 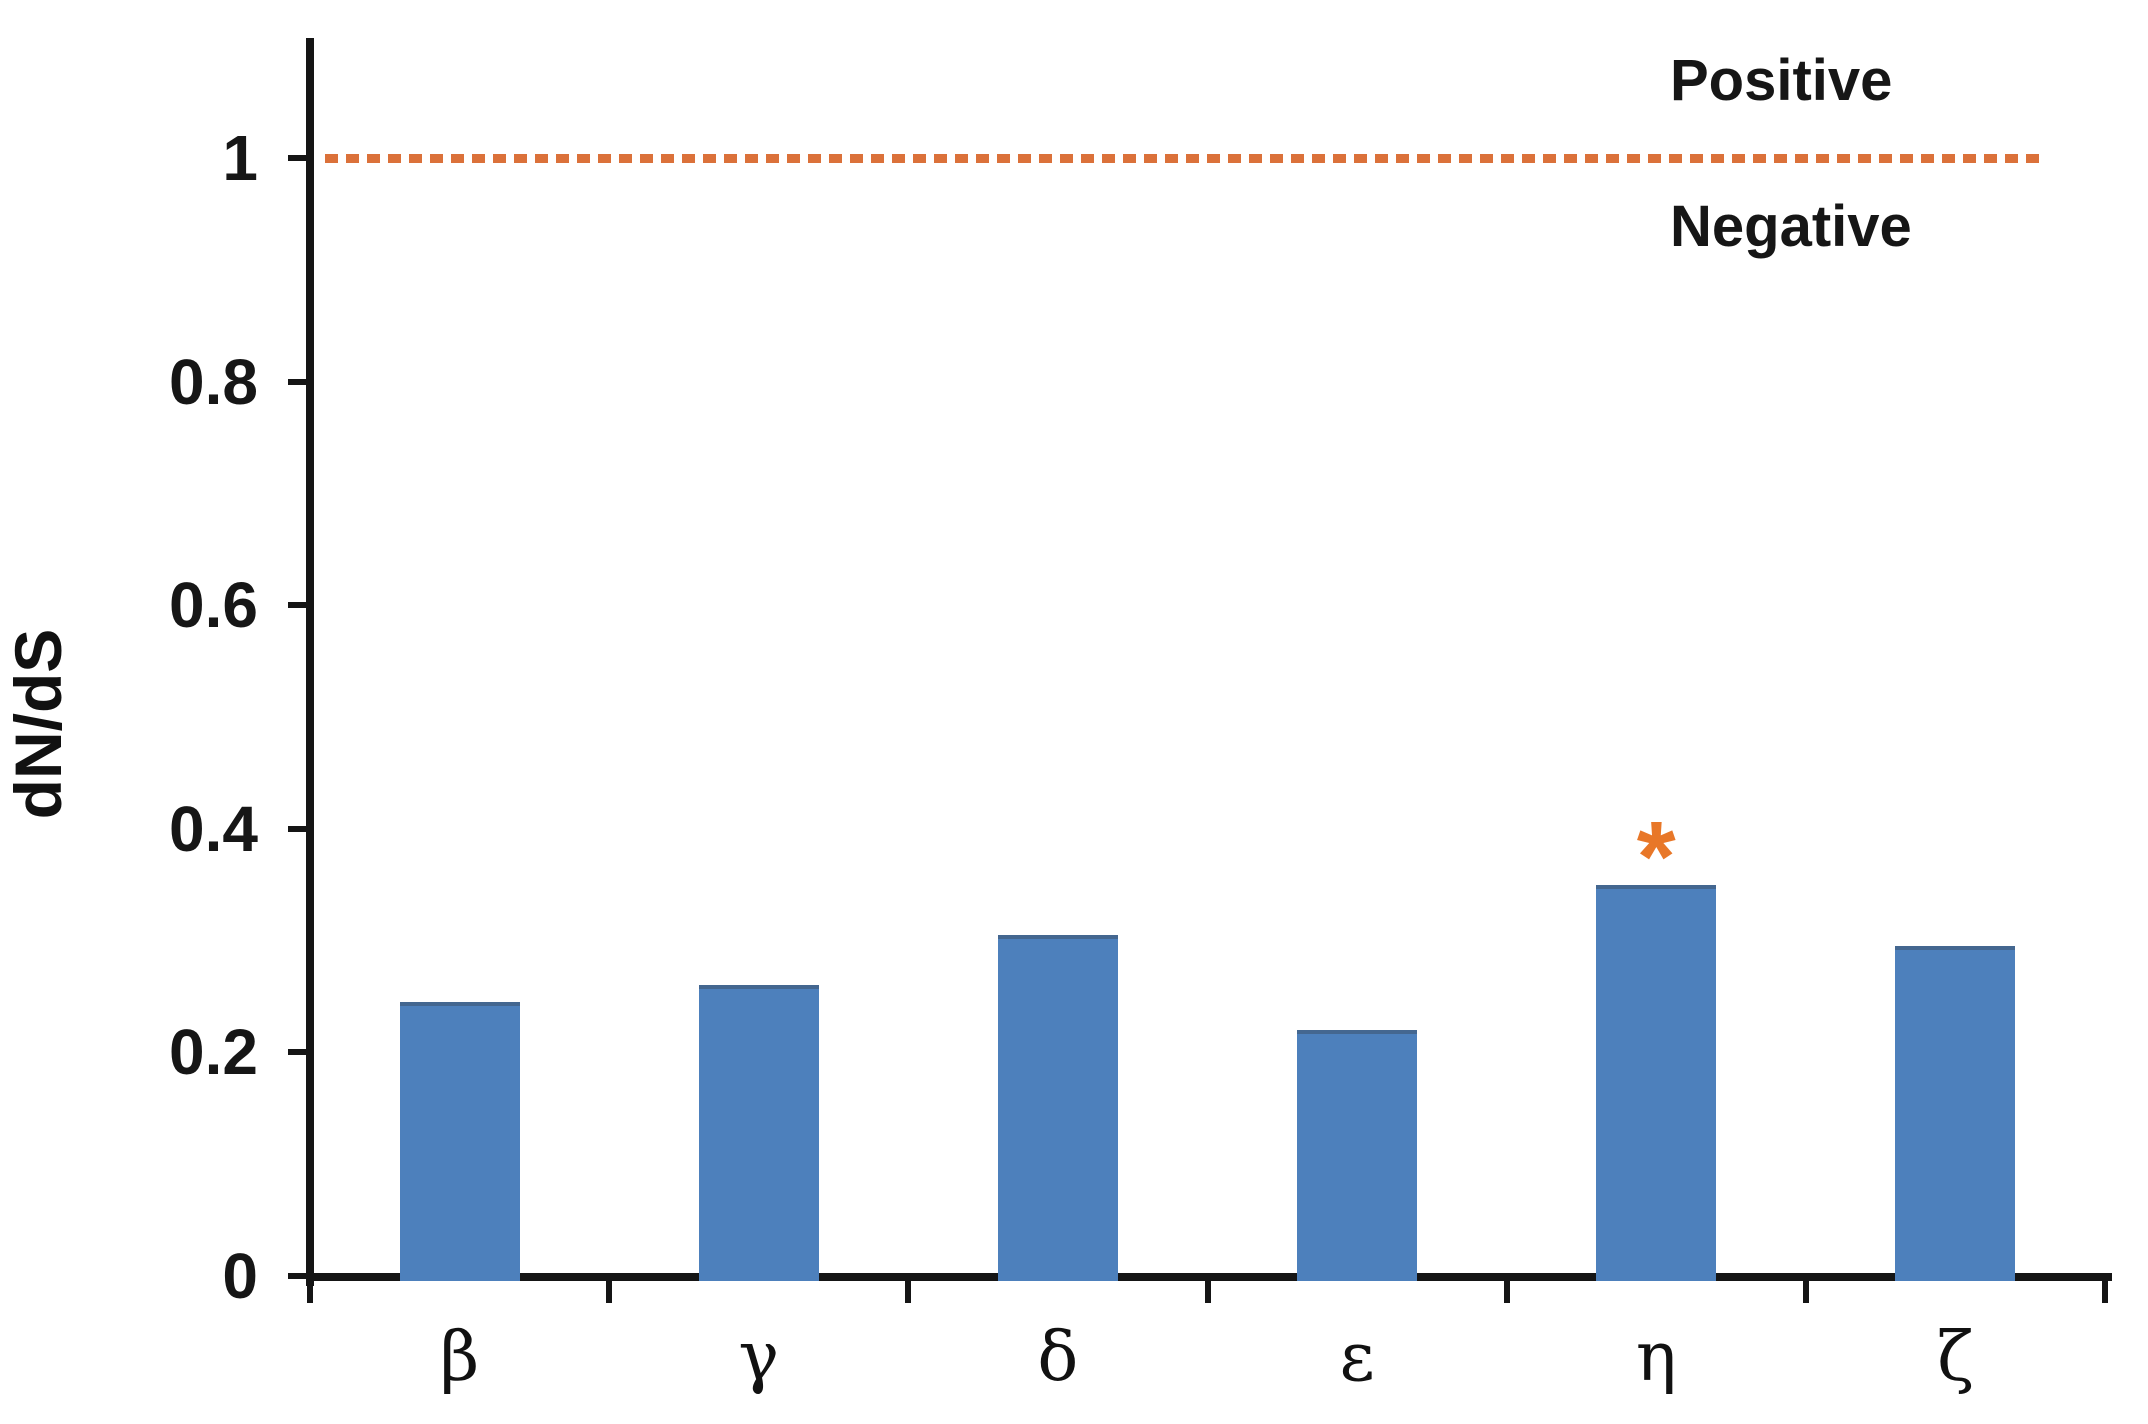 I want to click on x-axis-category-label: δ, so click(x=1058, y=1357).